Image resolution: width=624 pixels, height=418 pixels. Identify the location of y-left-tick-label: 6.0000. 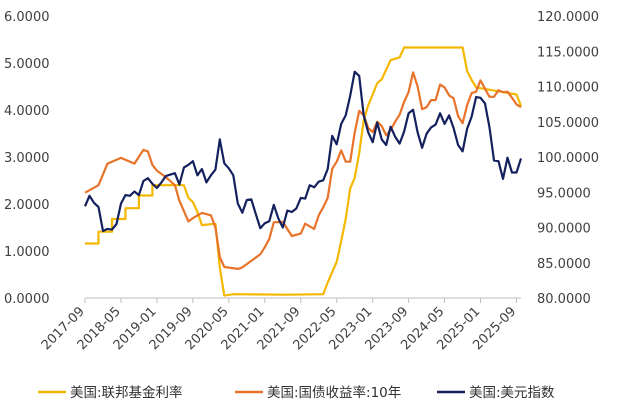
(27, 17).